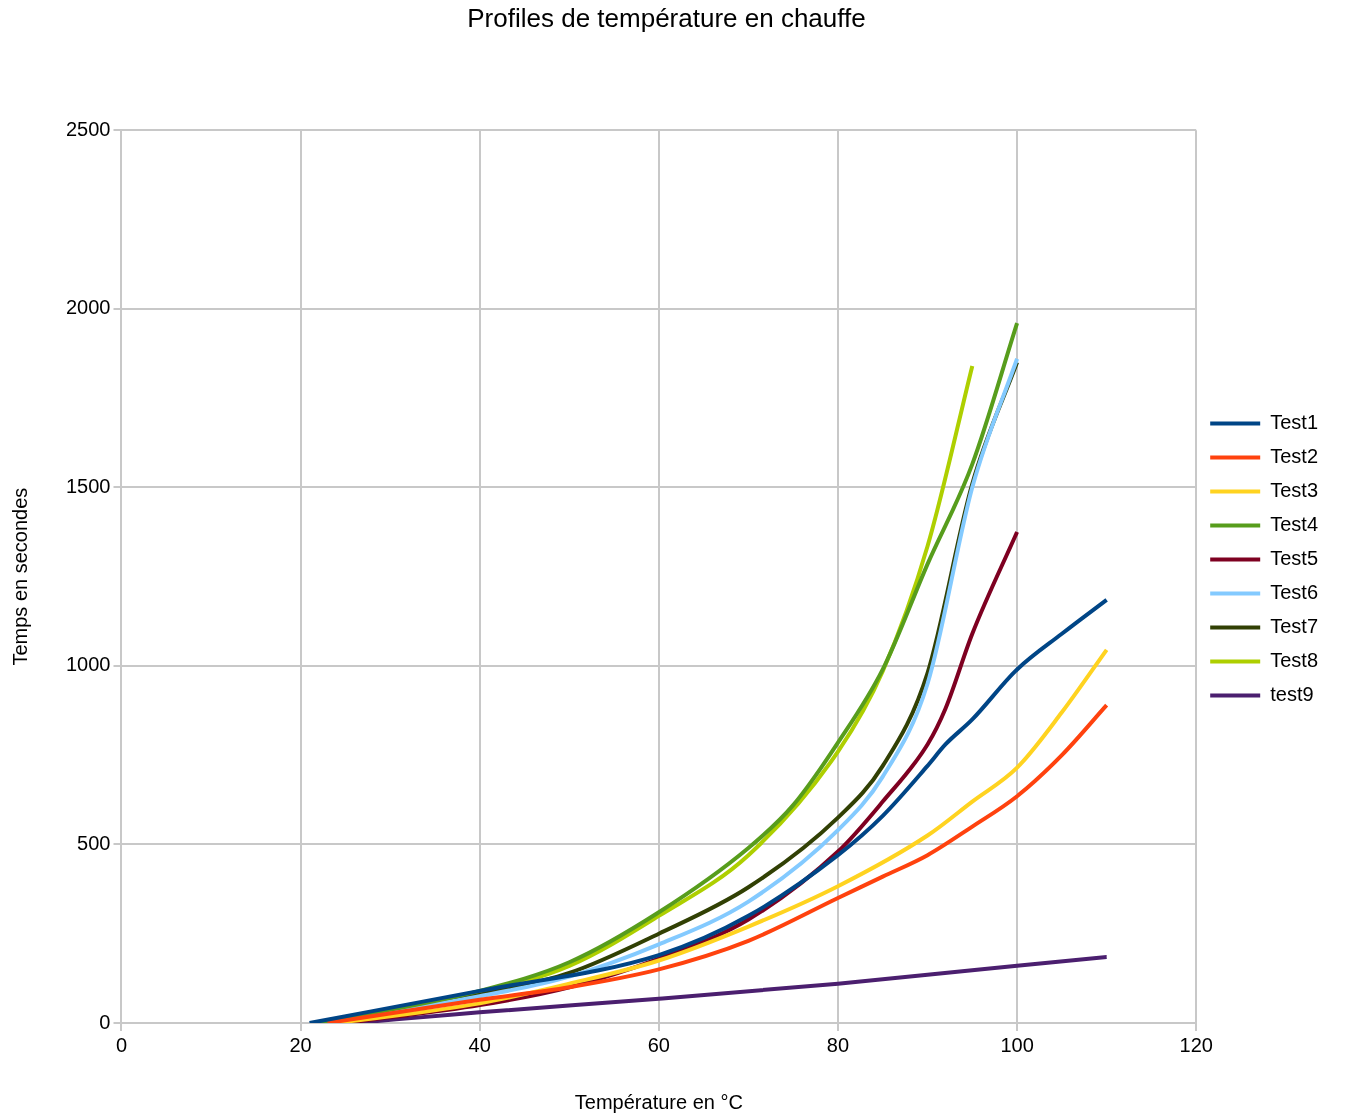 Image resolution: width=1348 pixels, height=1119 pixels. What do you see at coordinates (1294, 490) in the screenshot?
I see `legend-label: Test3` at bounding box center [1294, 490].